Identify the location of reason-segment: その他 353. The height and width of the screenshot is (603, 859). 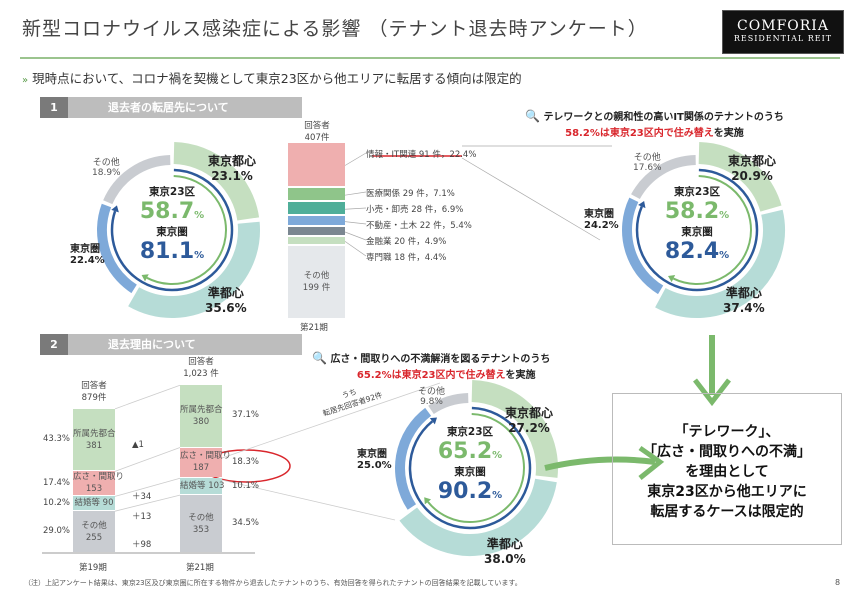
(201, 523).